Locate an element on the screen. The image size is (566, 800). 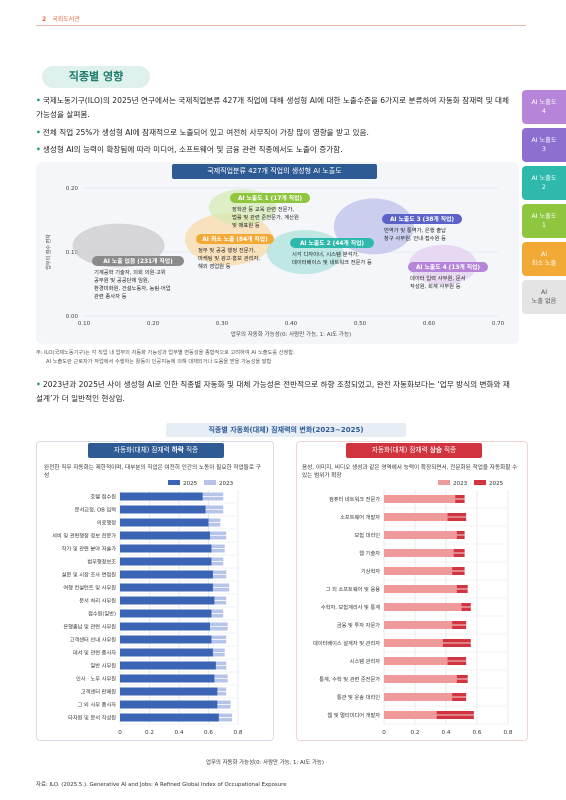
x-tick-label: 0.40 is located at coordinates (291, 324).